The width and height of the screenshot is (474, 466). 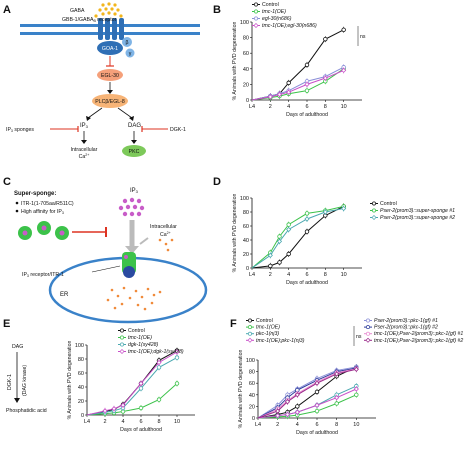 What do you see at coordinates (277, 425) in the screenshot?
I see `x-tick-label: 2` at bounding box center [277, 425].